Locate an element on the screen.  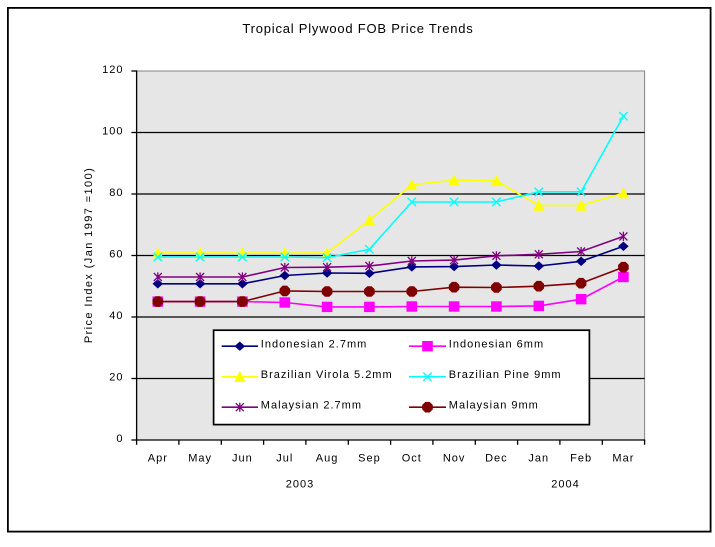
svg-text: Jan is located at coordinates (538, 459).